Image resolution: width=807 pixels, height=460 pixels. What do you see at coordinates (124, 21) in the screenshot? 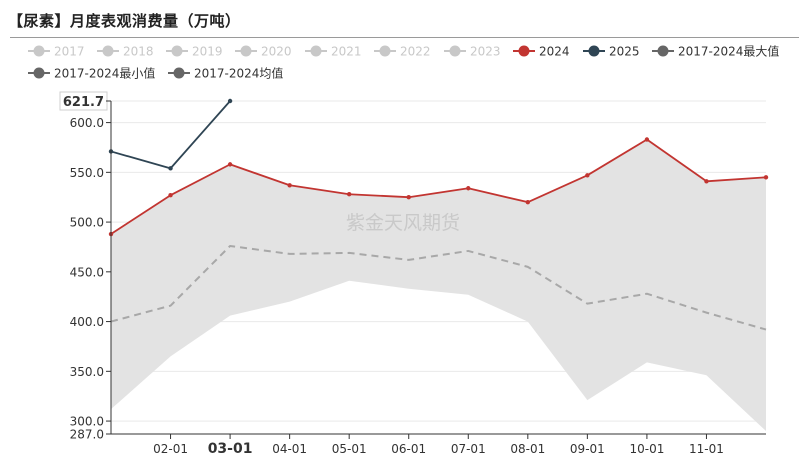
I see `chart-title: 【尿素】月度表观消费量（万吨）` at bounding box center [124, 21].